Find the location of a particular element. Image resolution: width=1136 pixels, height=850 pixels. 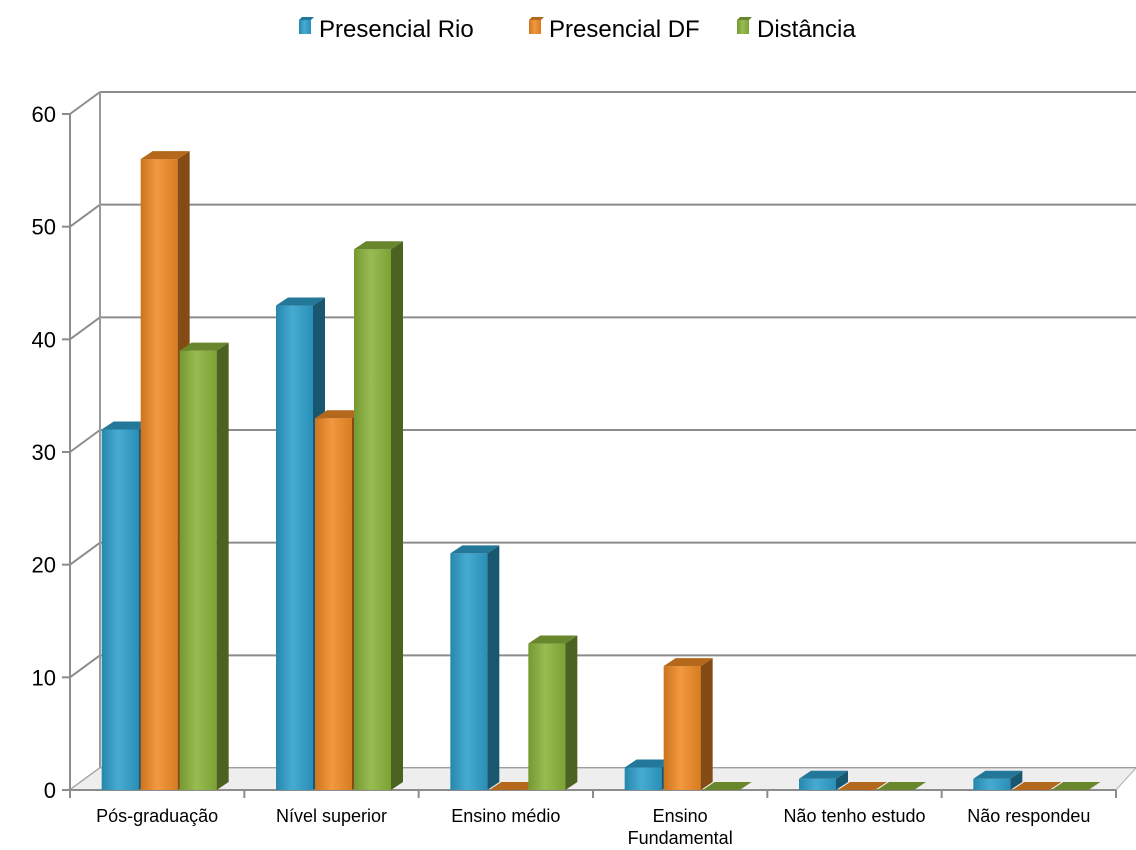

y-tick-label: 10 is located at coordinates (44, 677).